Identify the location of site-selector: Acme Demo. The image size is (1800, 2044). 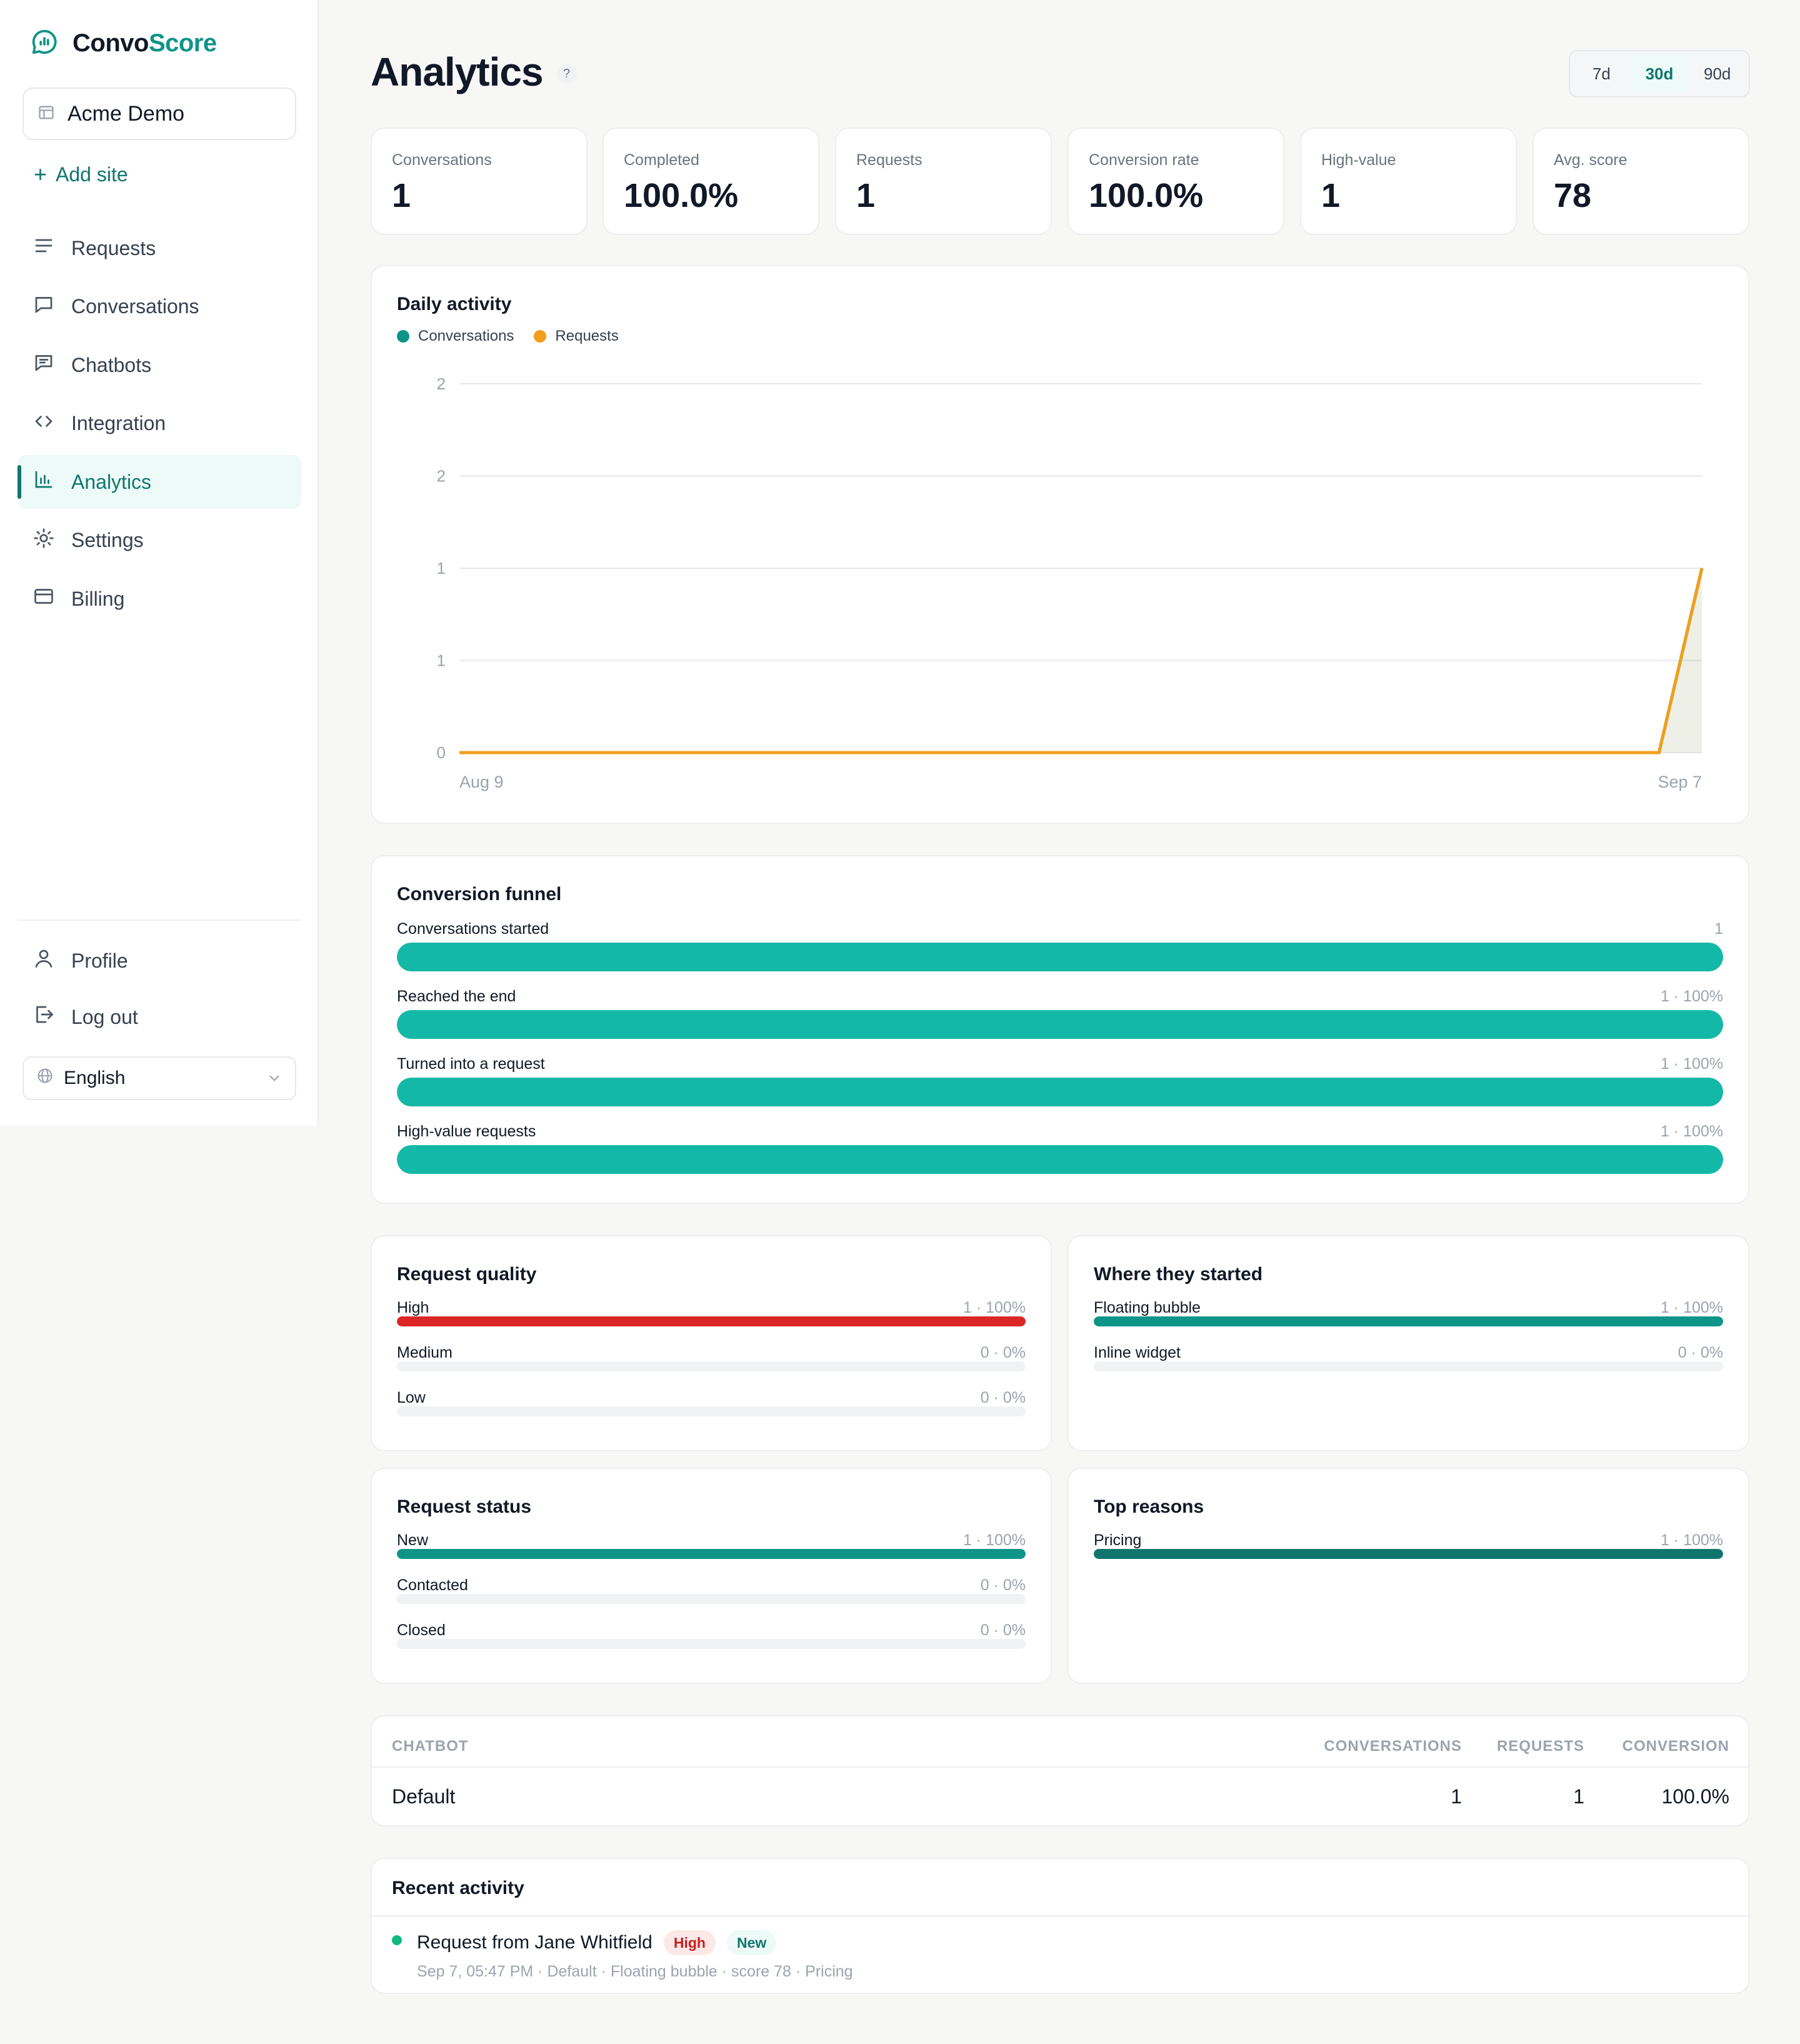
(159, 114).